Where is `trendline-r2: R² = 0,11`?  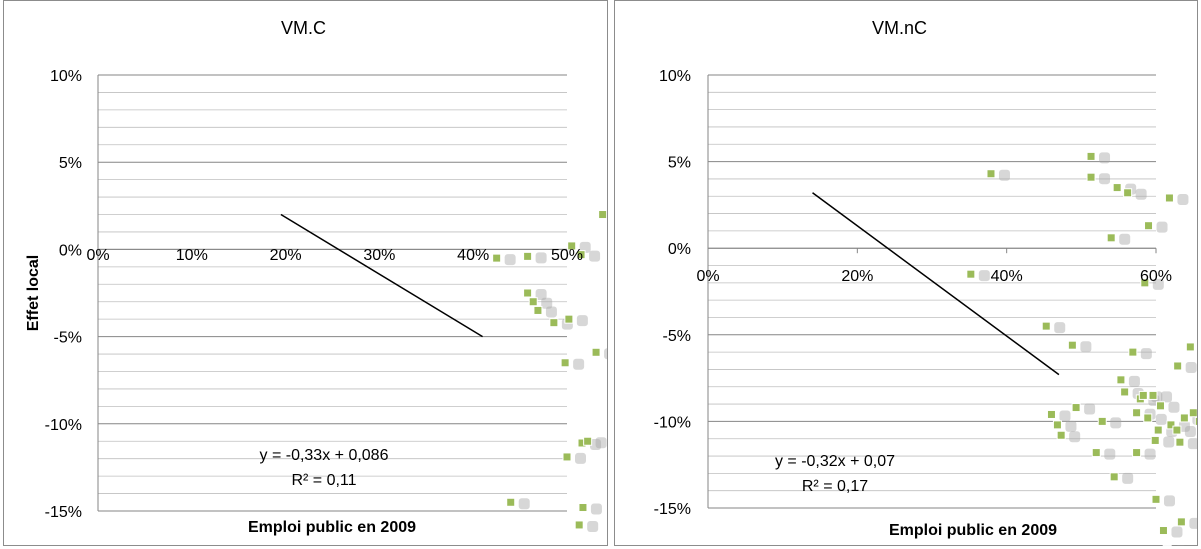 trendline-r2: R² = 0,11 is located at coordinates (323, 480).